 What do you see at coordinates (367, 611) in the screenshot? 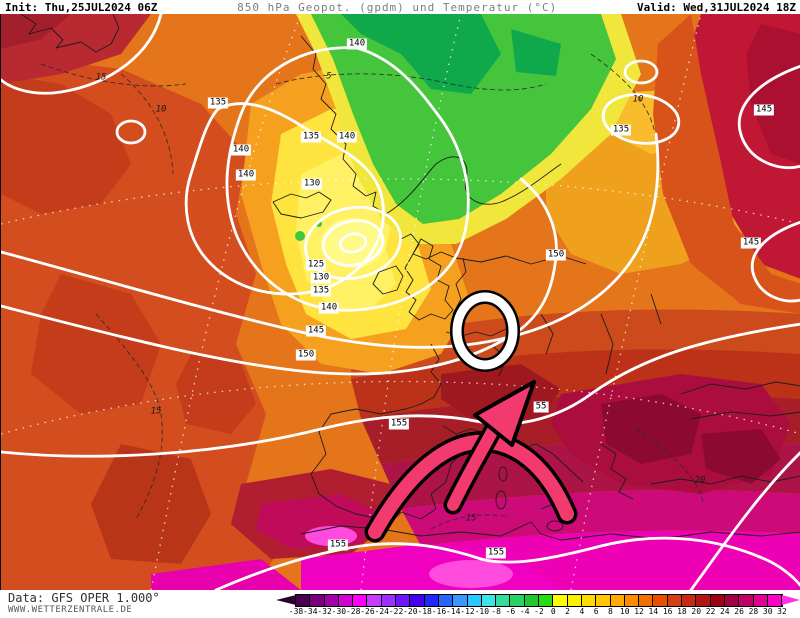
I see `colorbar-tick: -26` at bounding box center [367, 611].